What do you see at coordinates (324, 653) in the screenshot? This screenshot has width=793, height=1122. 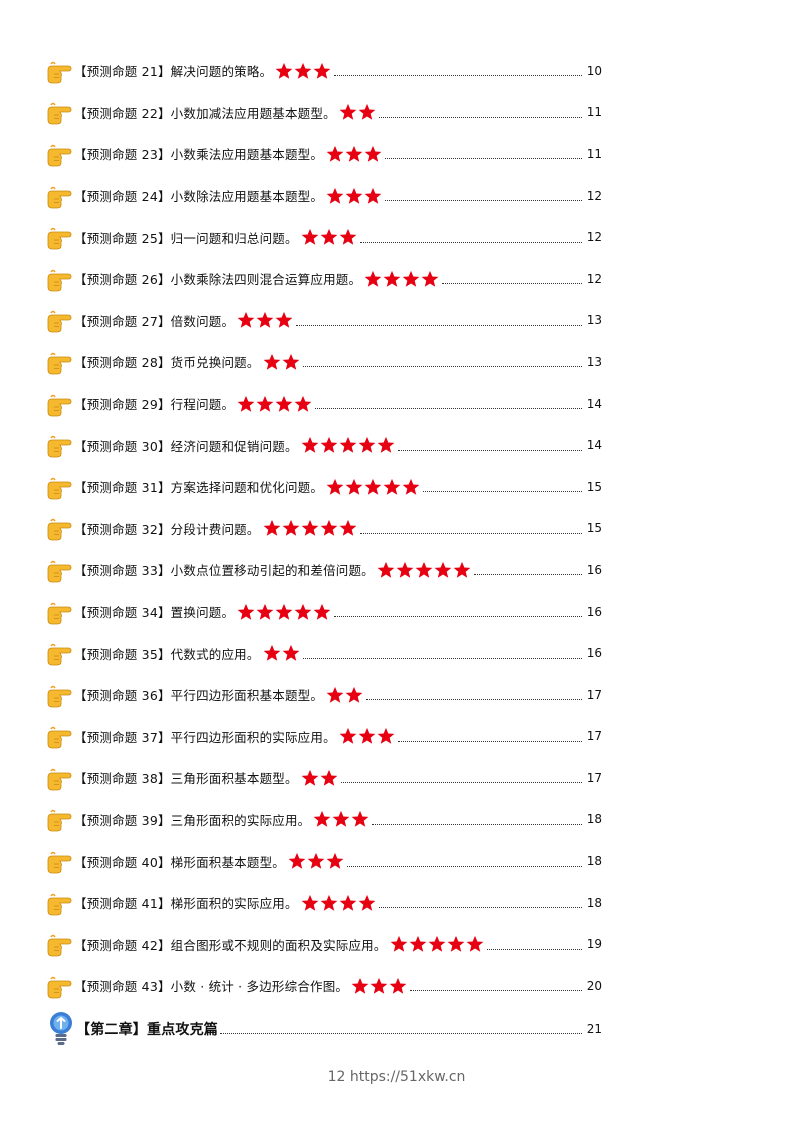 I see `toc-entry: 【预测命题 35】代数式的应用。 16` at bounding box center [324, 653].